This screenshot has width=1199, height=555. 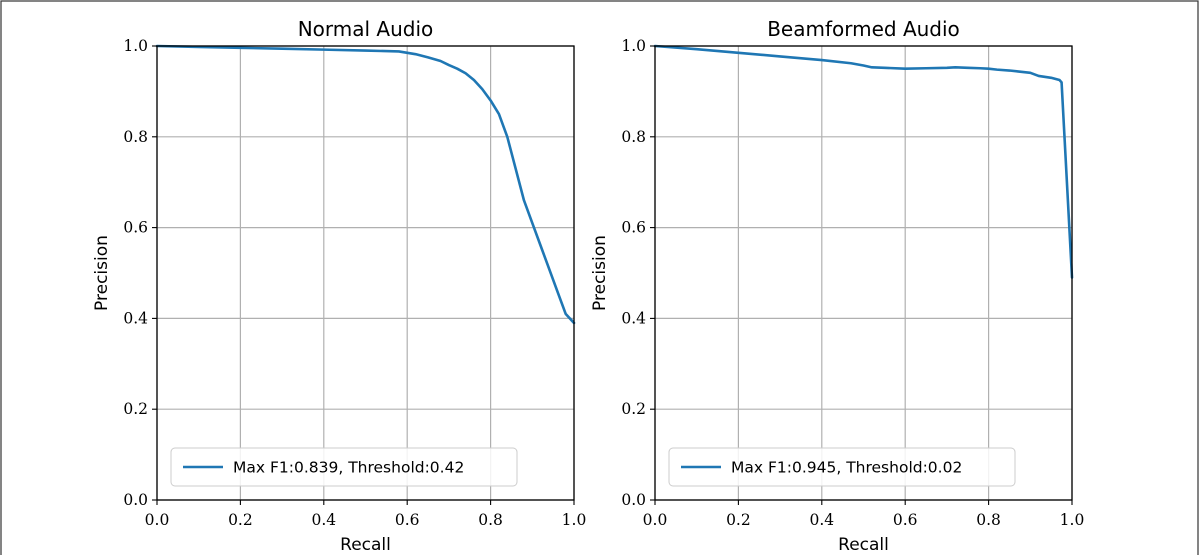 What do you see at coordinates (348, 468) in the screenshot?
I see `legend-entry-label: Max F1:0.839, Threshold:0.42` at bounding box center [348, 468].